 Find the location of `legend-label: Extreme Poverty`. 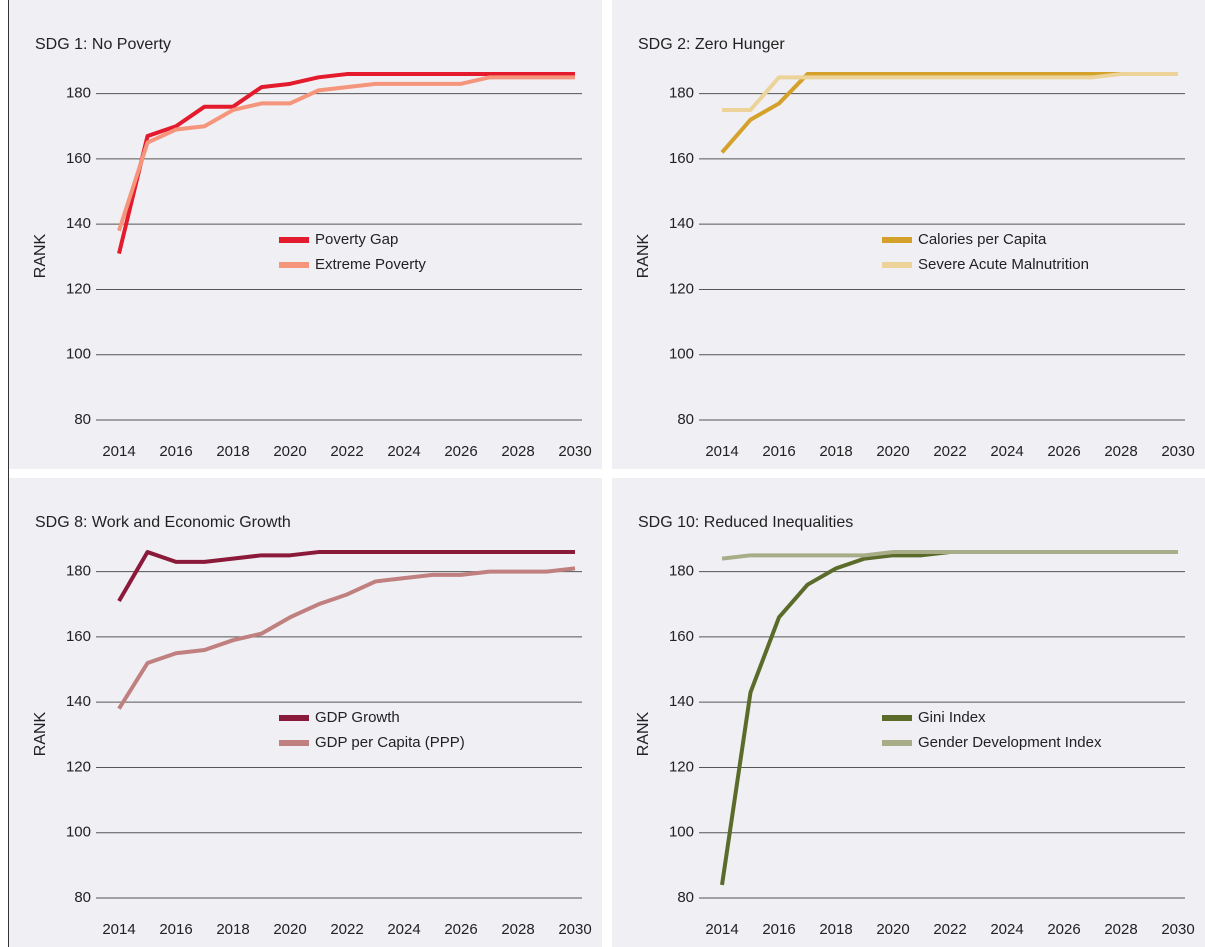

legend-label: Extreme Poverty is located at coordinates (370, 264).